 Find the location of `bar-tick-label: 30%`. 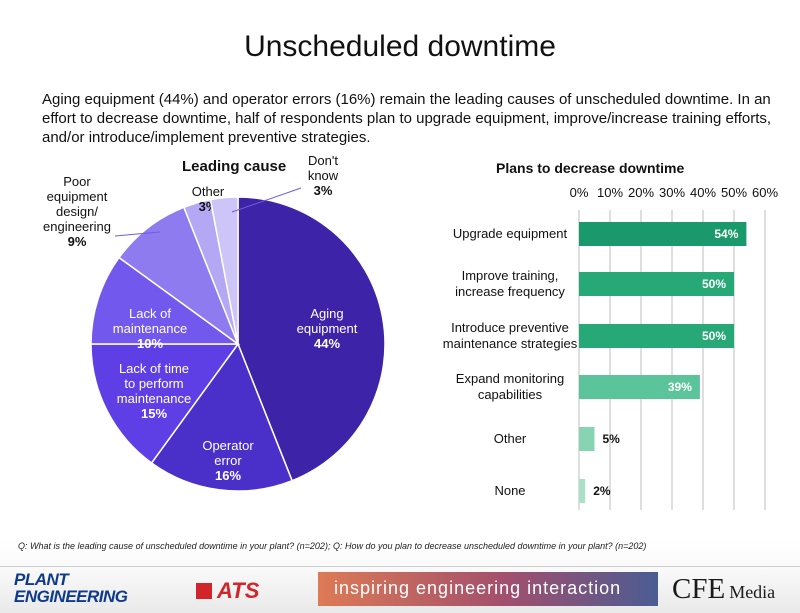

bar-tick-label: 30% is located at coordinates (672, 192).